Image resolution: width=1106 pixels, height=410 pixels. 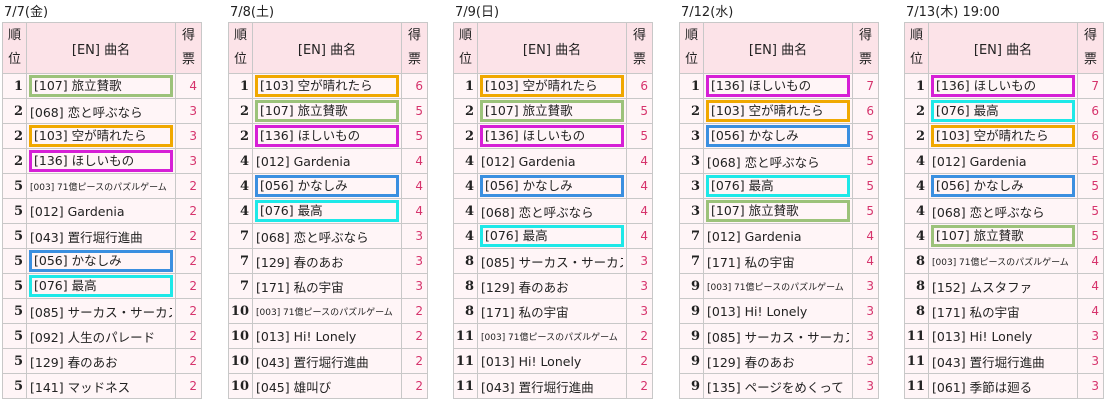 I want to click on song-title-cell: [043] 置行堀行進曲, so click(x=327, y=361).